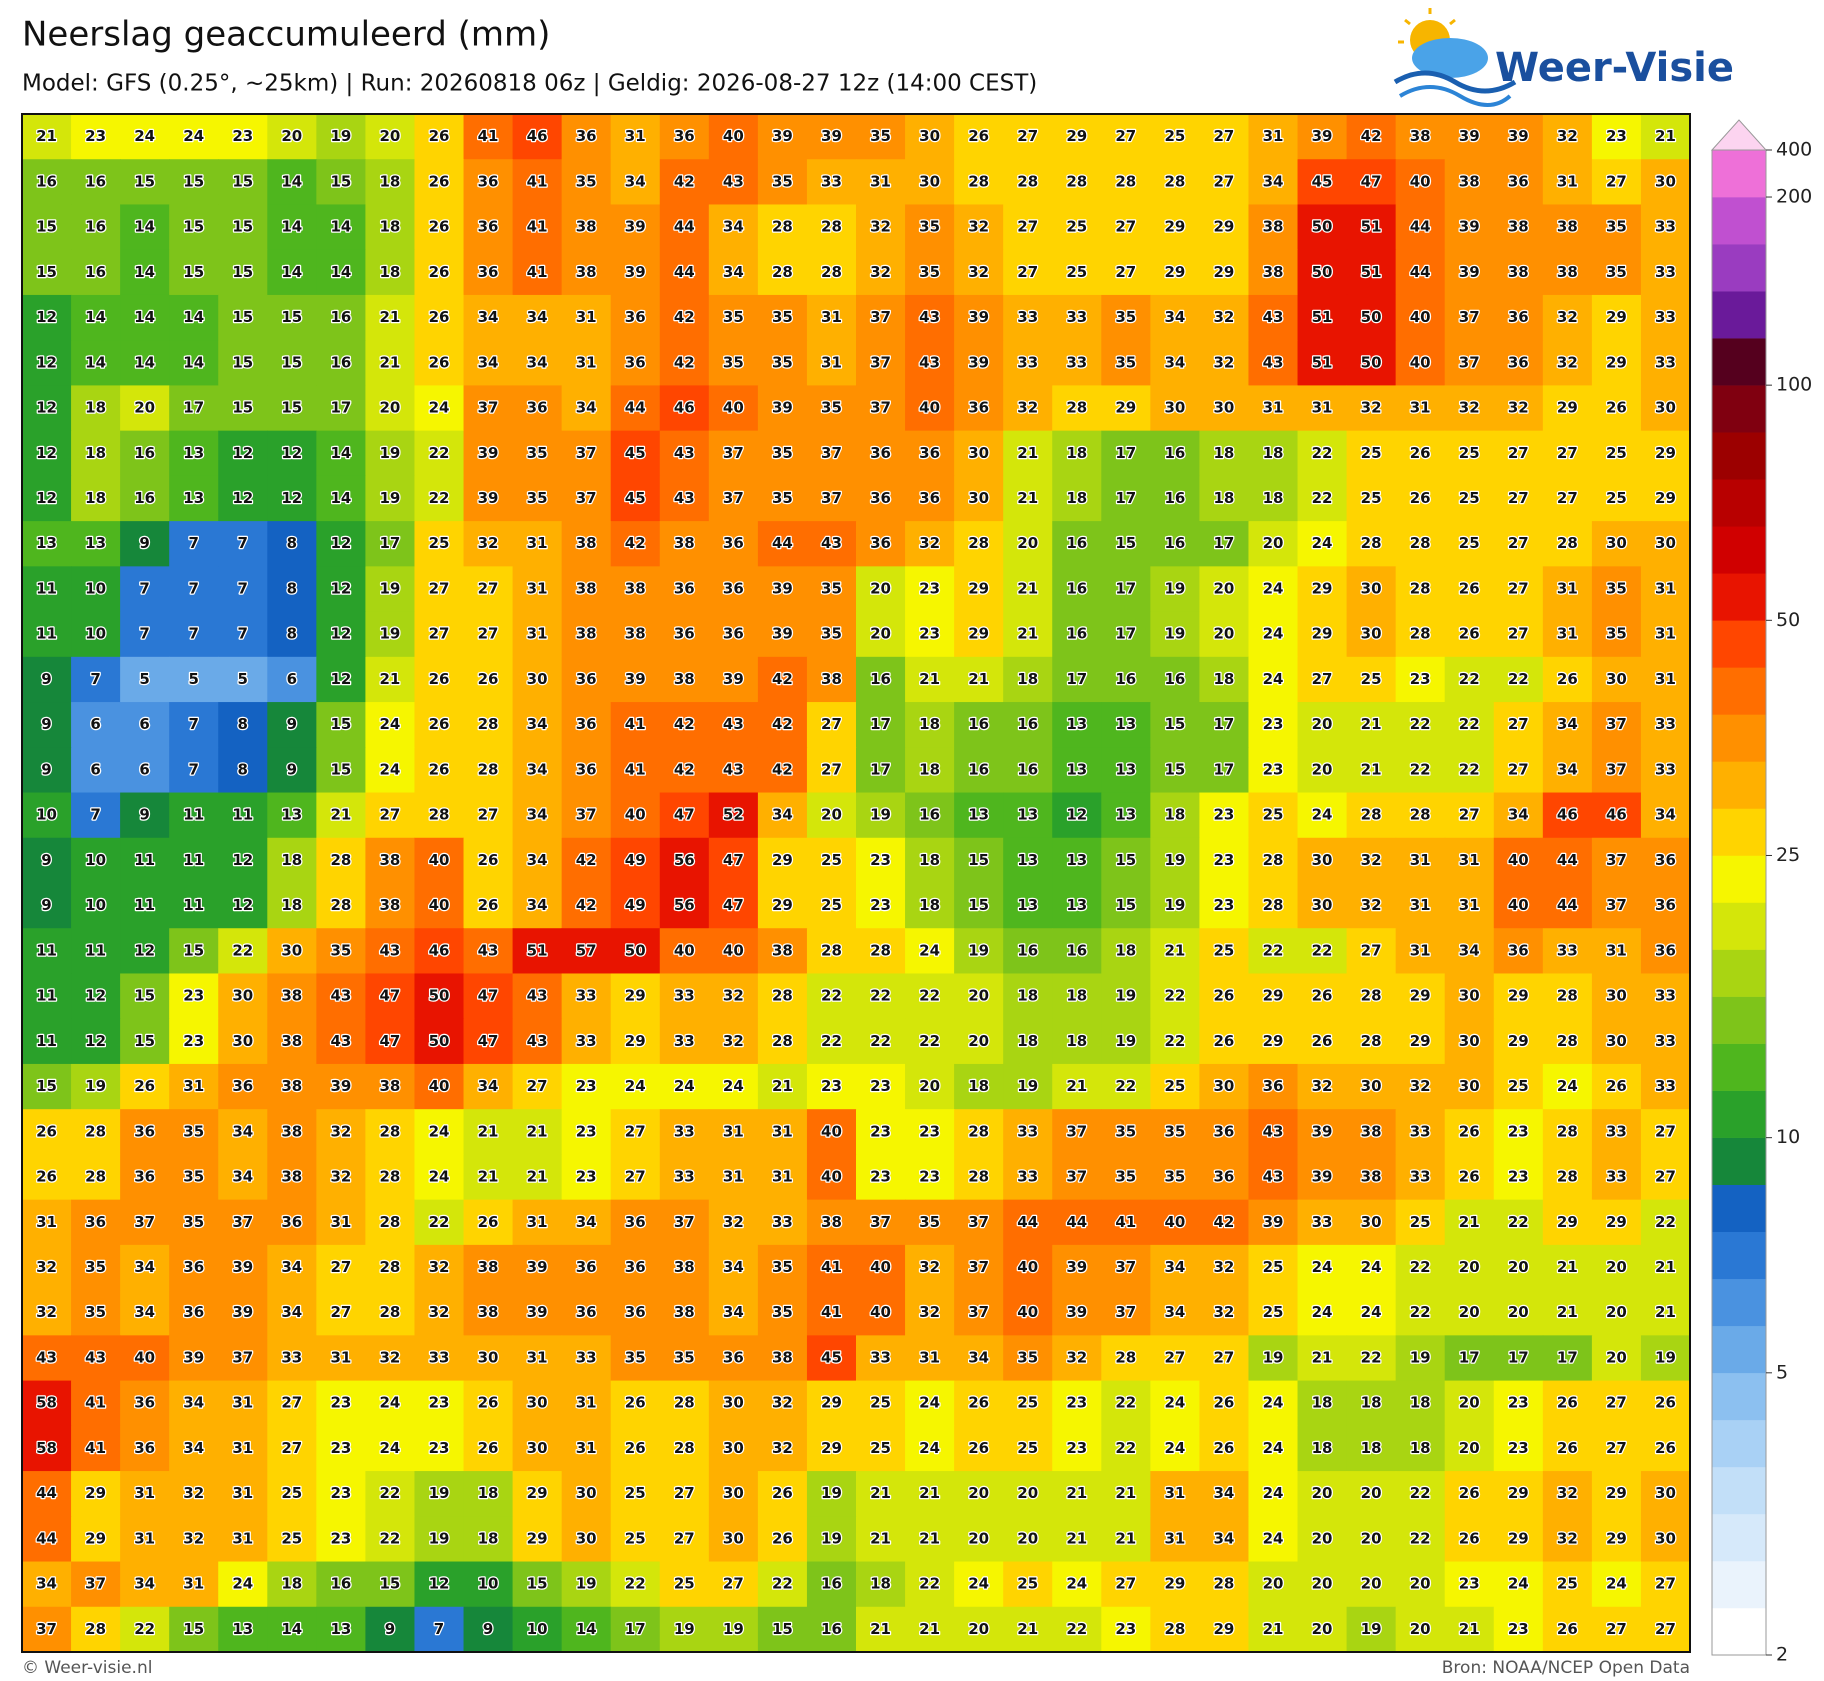 The image size is (1824, 1681). Describe the element at coordinates (242, 1222) in the screenshot. I see `cell-value: 37` at that location.